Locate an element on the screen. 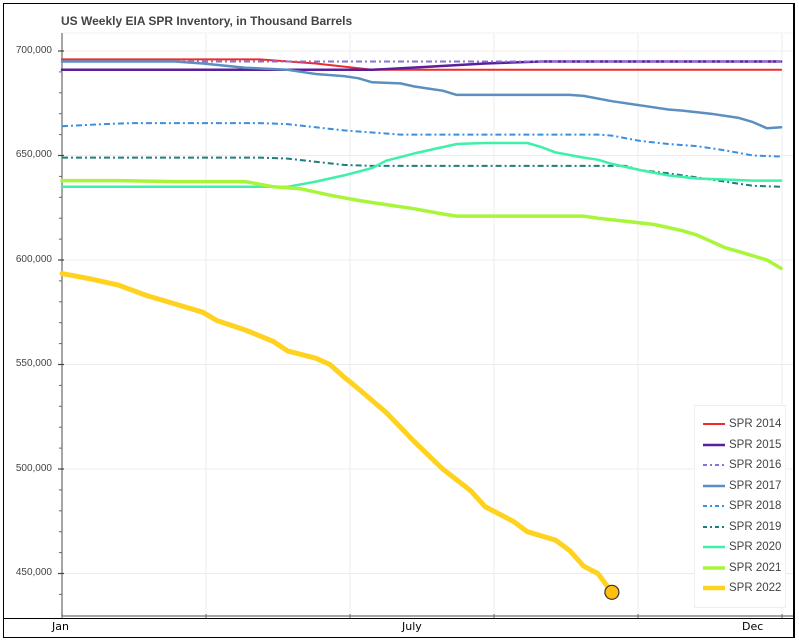 This screenshot has height=643, width=799. y-tick-label: 650,000 is located at coordinates (33, 154).